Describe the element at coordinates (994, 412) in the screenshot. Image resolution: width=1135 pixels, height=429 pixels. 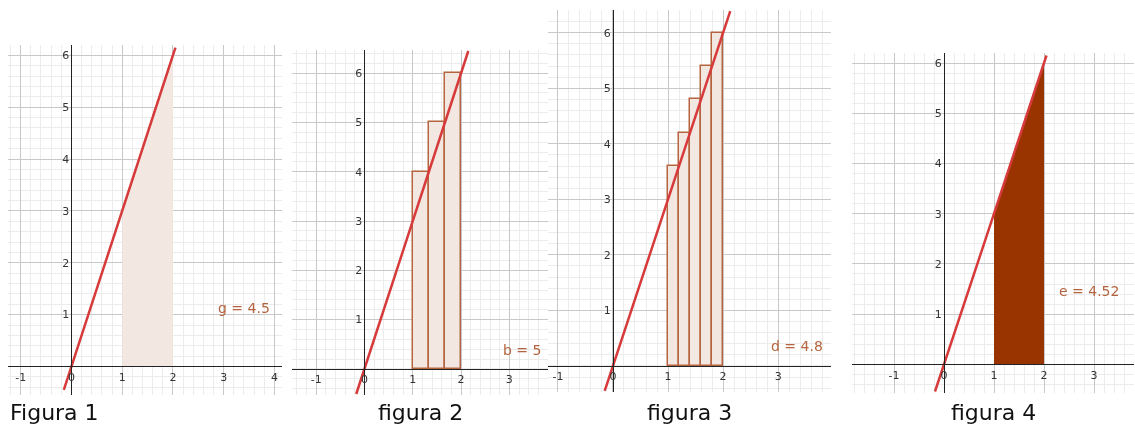
I see `text: figura 4` at that location.